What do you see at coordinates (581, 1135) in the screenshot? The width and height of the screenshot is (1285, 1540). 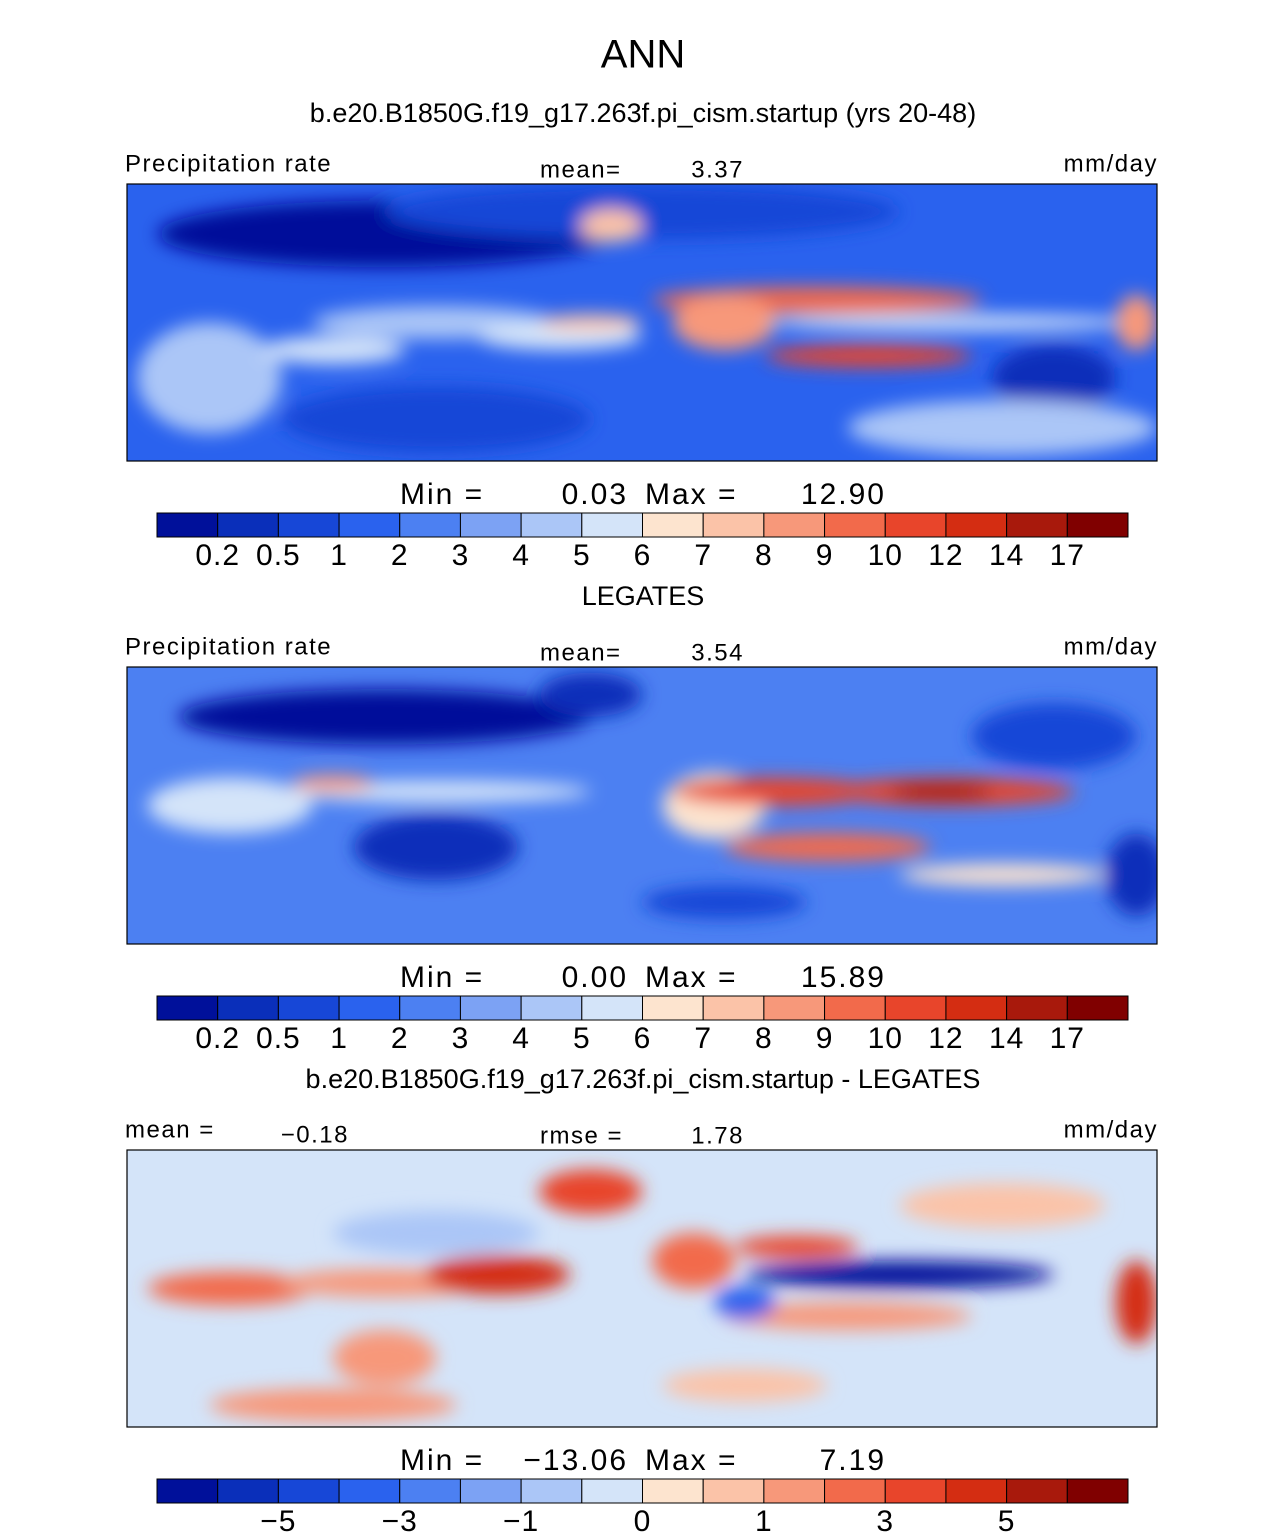 I see `center-label: rmse =` at bounding box center [581, 1135].